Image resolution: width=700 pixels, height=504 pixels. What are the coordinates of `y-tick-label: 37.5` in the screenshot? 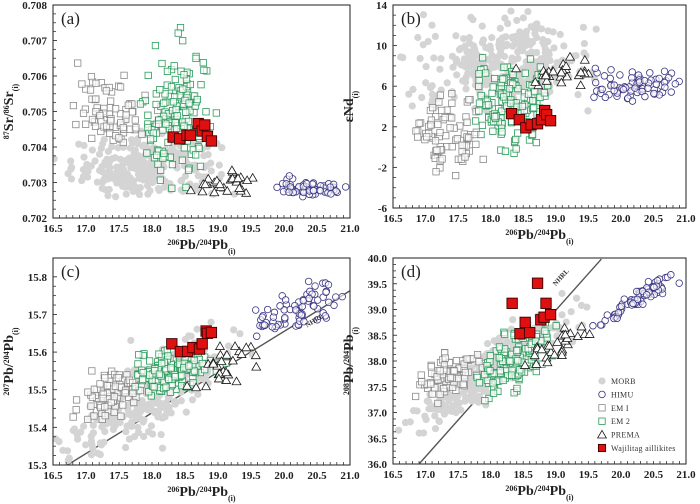 It's located at (378, 388).